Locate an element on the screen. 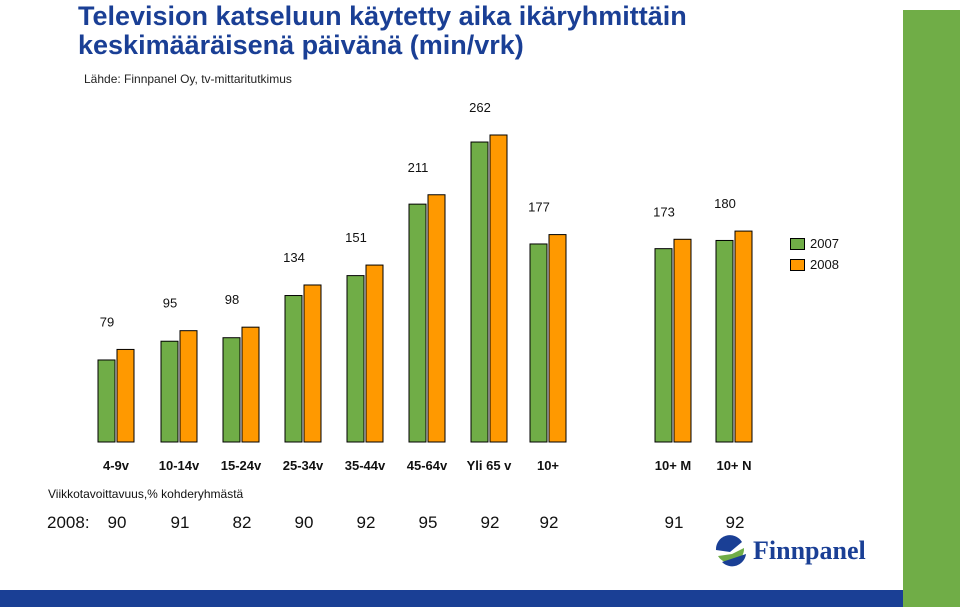 The width and height of the screenshot is (960, 607). bar-2008-10plus is located at coordinates (557, 338).